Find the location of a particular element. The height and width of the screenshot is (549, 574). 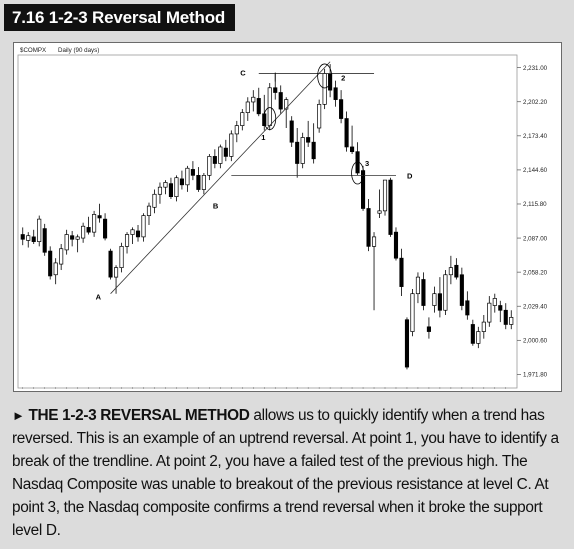

label-point-1: 1 is located at coordinates (263, 137).